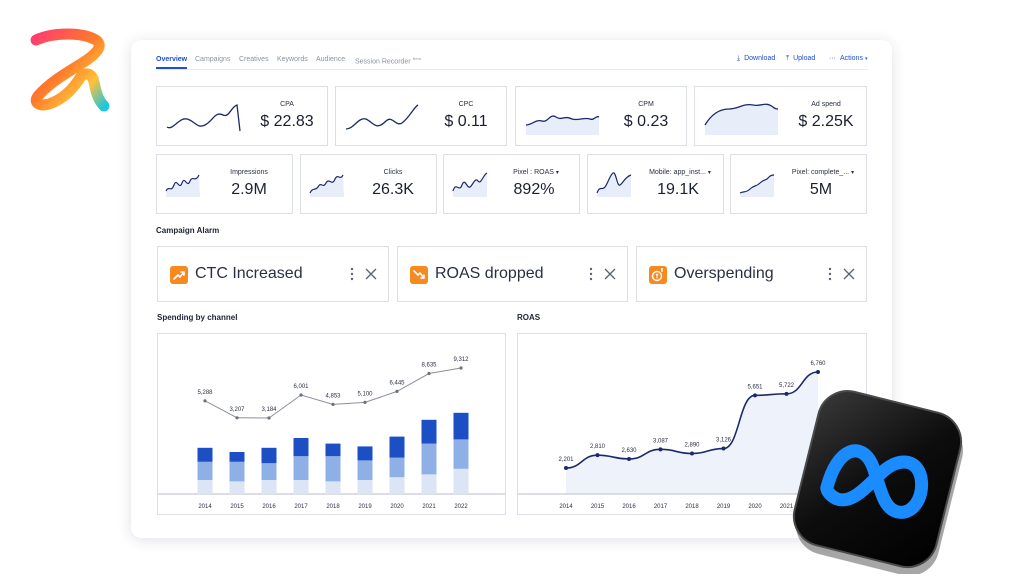 Image resolution: width=1024 pixels, height=580 pixels. Describe the element at coordinates (273, 274) in the screenshot. I see `alarm-card-ctc: CTC Increased` at that location.